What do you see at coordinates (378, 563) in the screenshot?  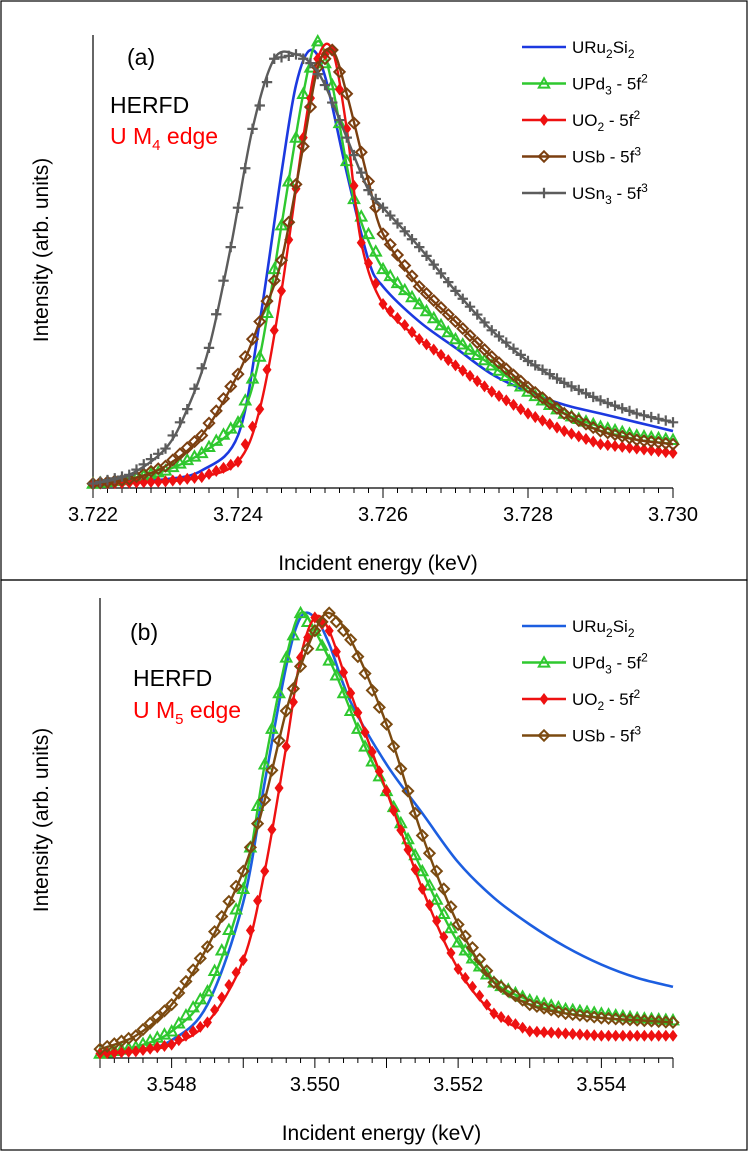 I see `x-axis-label: Incident energy (keV)` at bounding box center [378, 563].